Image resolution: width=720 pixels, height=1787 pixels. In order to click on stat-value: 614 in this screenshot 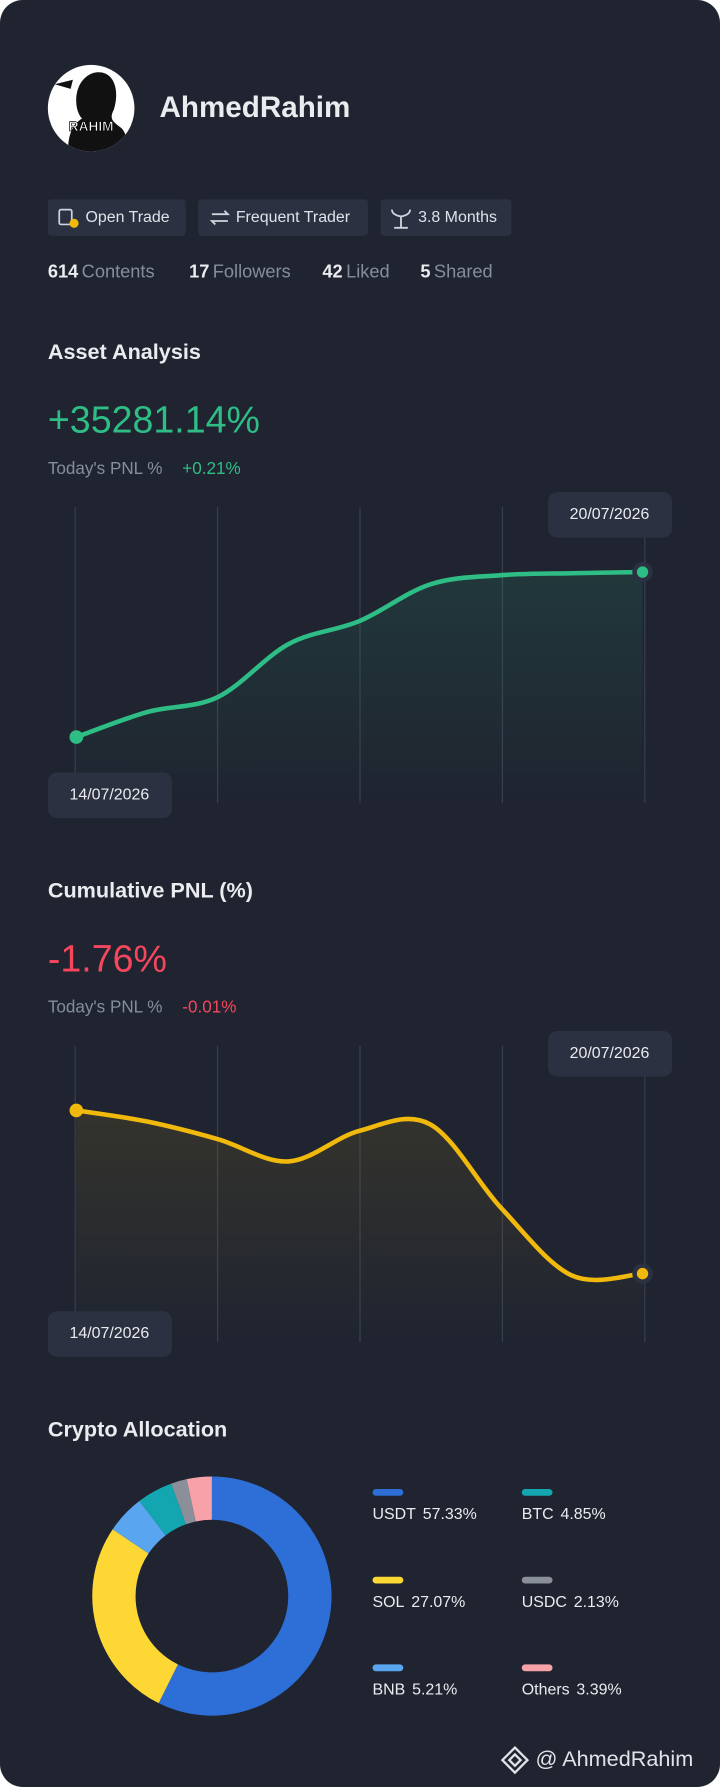, I will do `click(63, 271)`.